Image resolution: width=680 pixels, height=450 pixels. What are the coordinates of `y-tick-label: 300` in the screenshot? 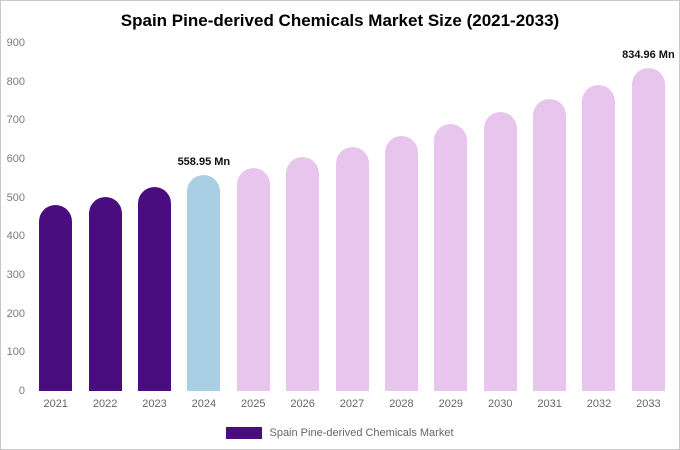 It's located at (15, 275).